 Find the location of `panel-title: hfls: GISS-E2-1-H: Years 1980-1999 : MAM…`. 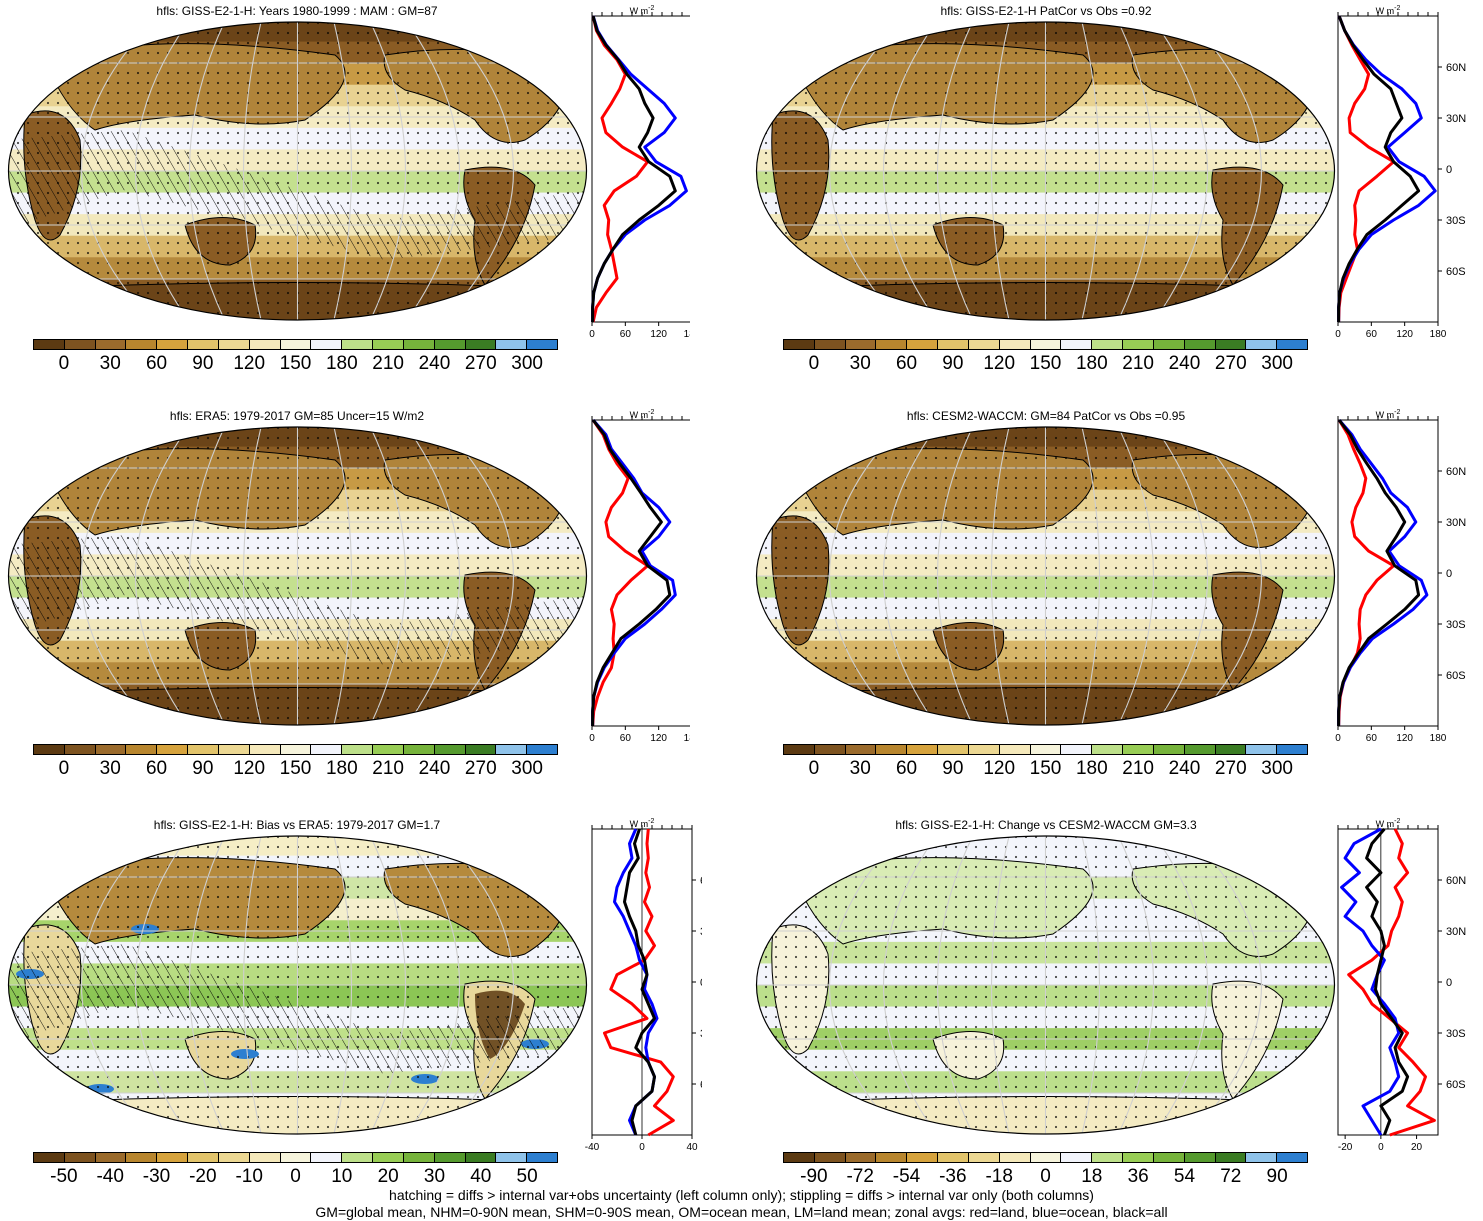

panel-title: hfls: GISS-E2-1-H: Years 1980-1999 : MAM… is located at coordinates (297, 11).